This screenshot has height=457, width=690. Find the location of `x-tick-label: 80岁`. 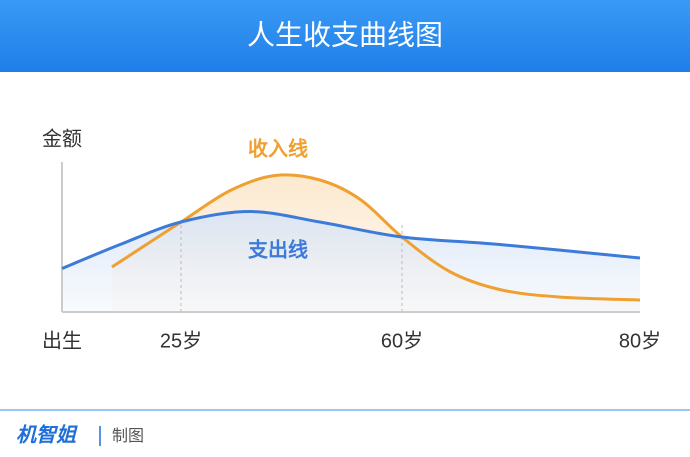

x-tick-label: 80岁 is located at coordinates (640, 340).